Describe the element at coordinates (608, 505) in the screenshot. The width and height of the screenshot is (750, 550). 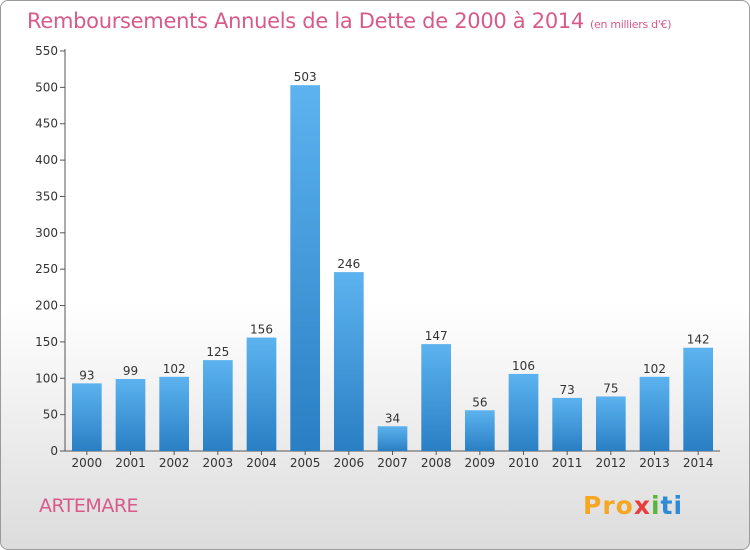
I see `logo-part-1: Pro` at that location.